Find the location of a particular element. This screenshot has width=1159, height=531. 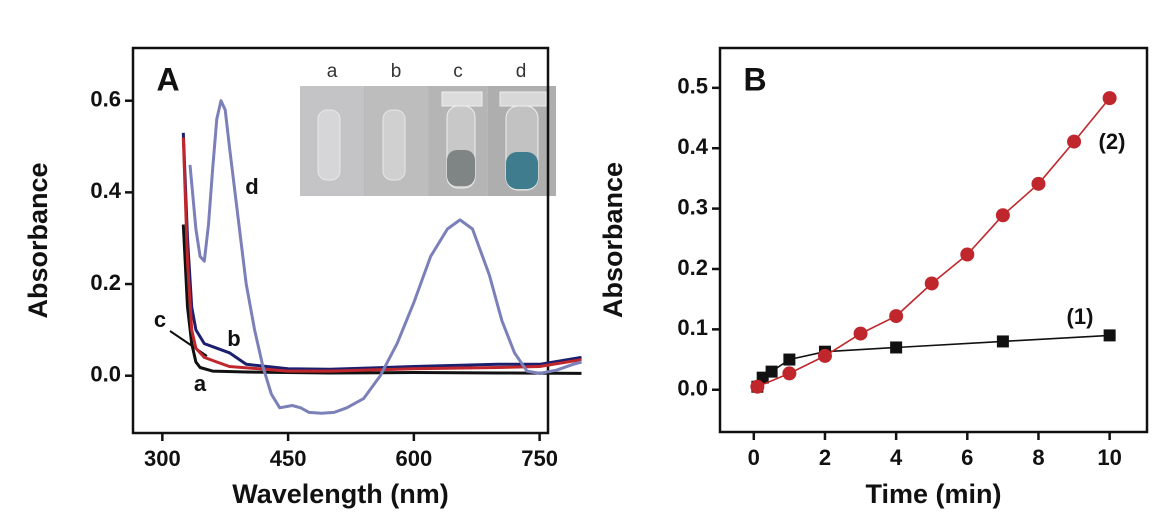

inset-label: b is located at coordinates (396, 71).